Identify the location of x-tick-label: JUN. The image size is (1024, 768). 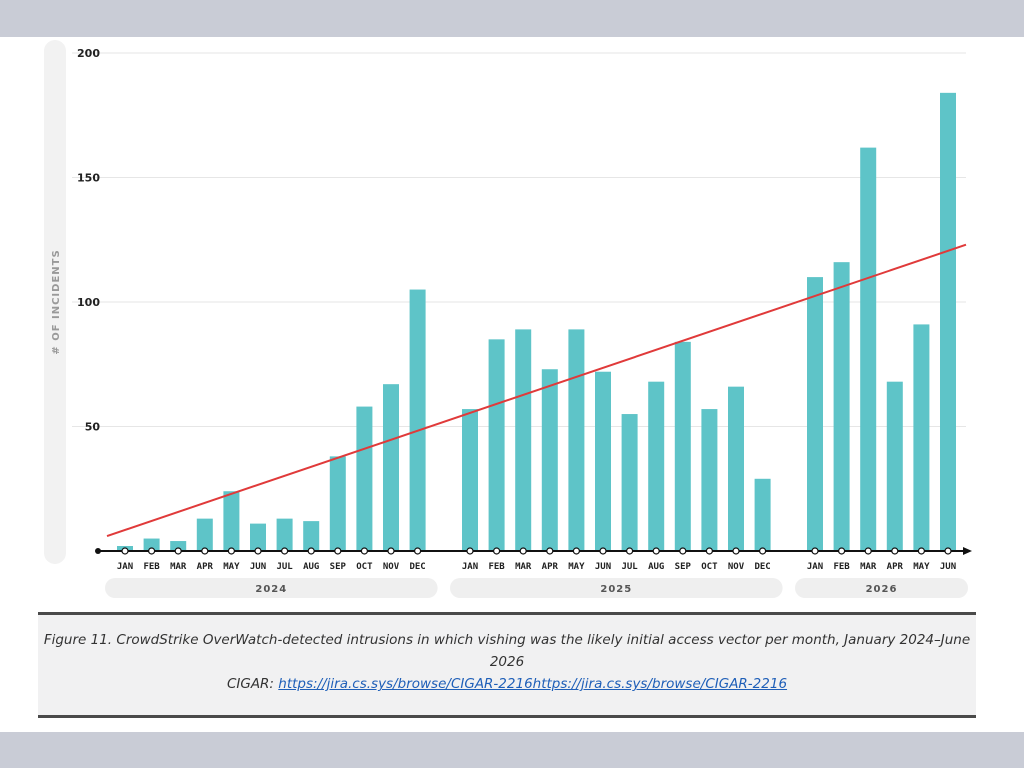
(258, 567).